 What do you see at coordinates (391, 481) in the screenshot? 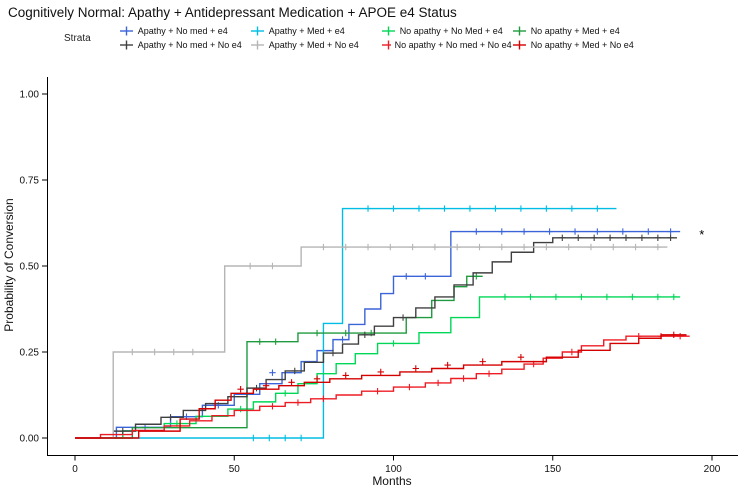
I see `x-axis-label: Months` at bounding box center [391, 481].